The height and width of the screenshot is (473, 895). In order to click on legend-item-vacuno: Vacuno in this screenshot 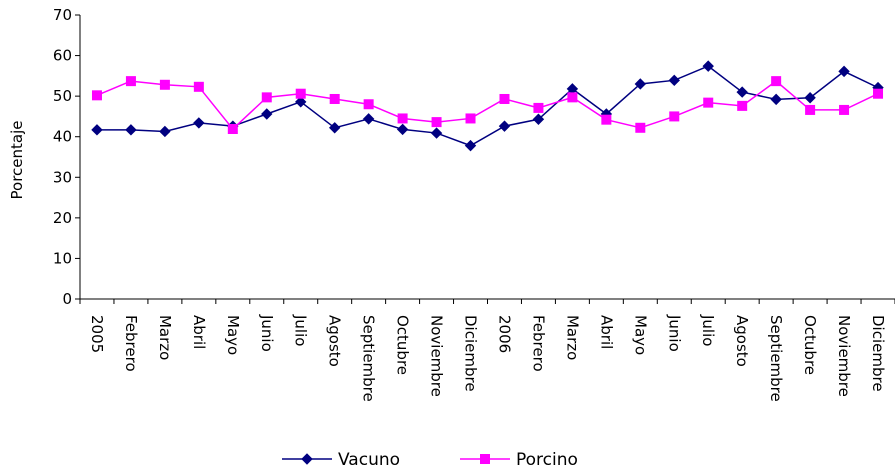, I will do `click(341, 460)`.